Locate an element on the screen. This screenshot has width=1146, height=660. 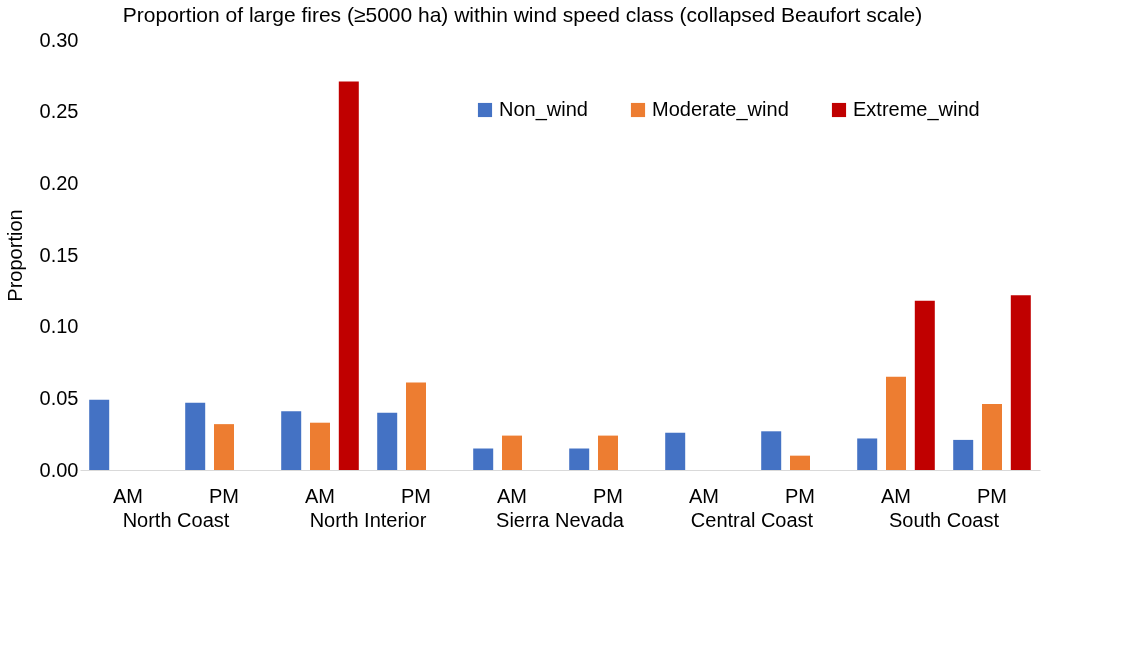
text: North Coast is located at coordinates (176, 520).